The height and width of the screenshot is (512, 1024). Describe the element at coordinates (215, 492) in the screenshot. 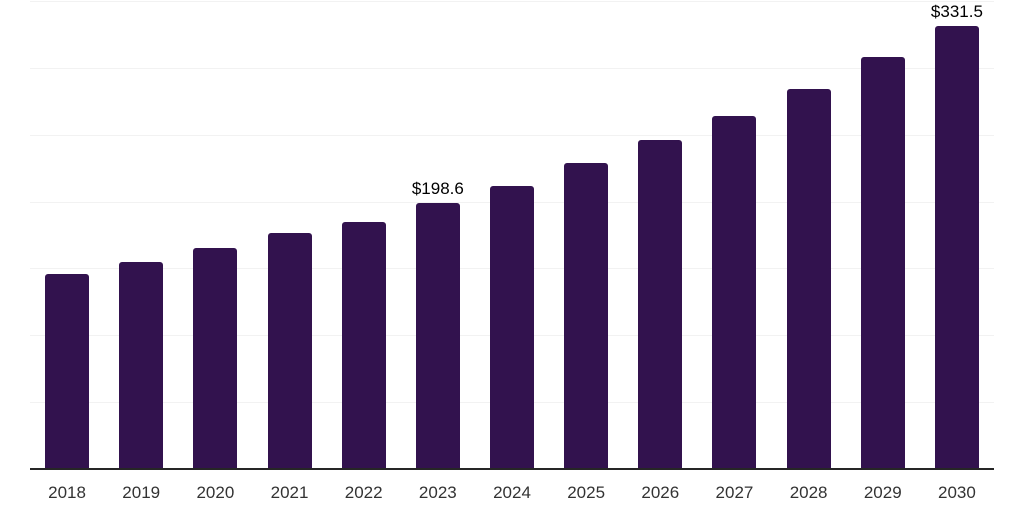

I see `x-tick-label-2020: 2020` at that location.